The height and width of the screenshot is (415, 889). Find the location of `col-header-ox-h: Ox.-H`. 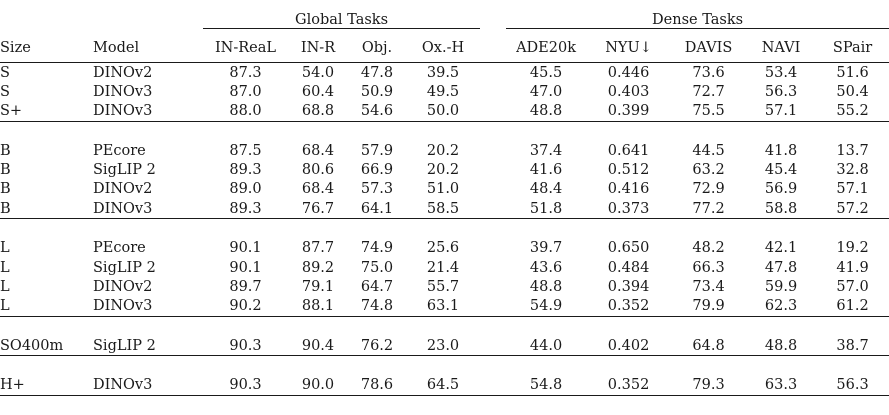

col-header-ox-h: Ox.-H is located at coordinates (443, 48).